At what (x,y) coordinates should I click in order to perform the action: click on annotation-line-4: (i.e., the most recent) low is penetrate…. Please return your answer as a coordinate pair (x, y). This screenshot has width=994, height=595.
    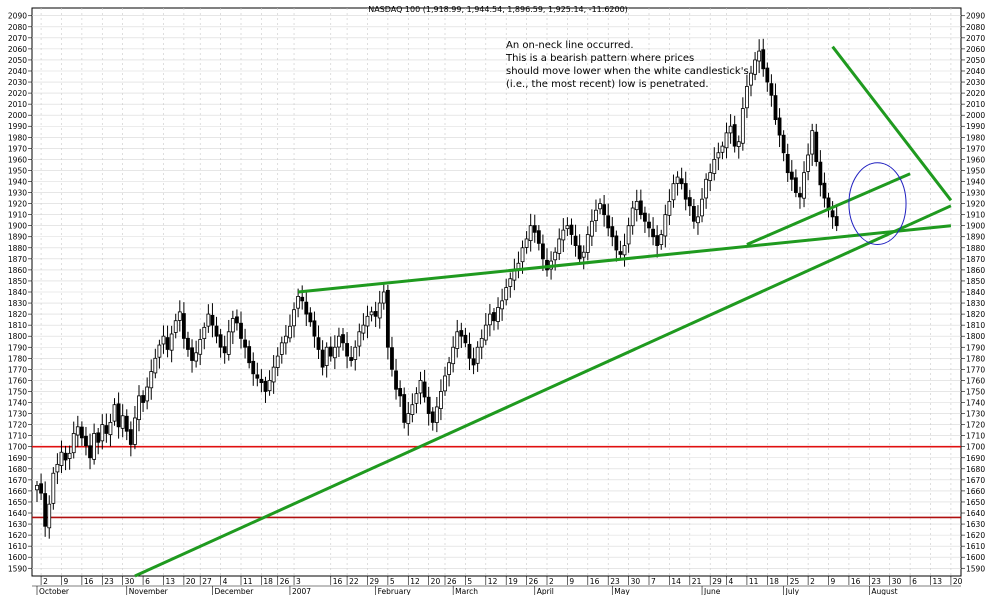
    Looking at the image, I should click on (607, 84).